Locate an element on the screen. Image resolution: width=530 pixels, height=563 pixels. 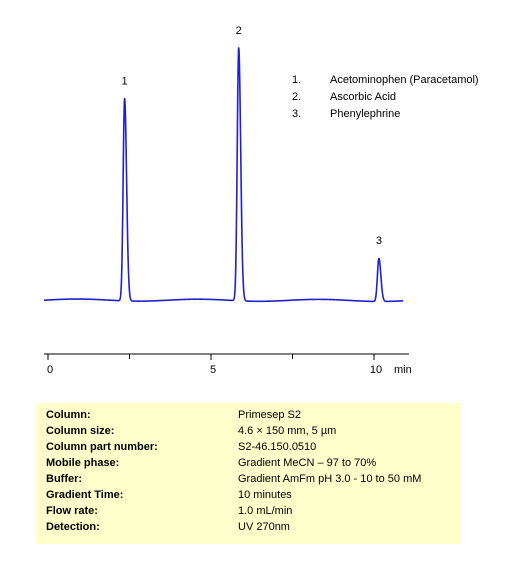
condition-label: Mobile phase: is located at coordinates (83, 463).